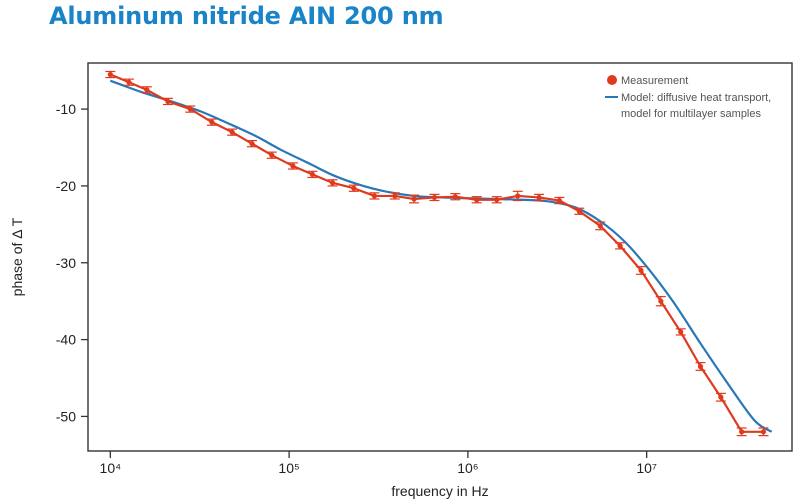 This screenshot has width=800, height=502. Describe the element at coordinates (646, 468) in the screenshot. I see `x-tick-label: 10⁷` at that location.